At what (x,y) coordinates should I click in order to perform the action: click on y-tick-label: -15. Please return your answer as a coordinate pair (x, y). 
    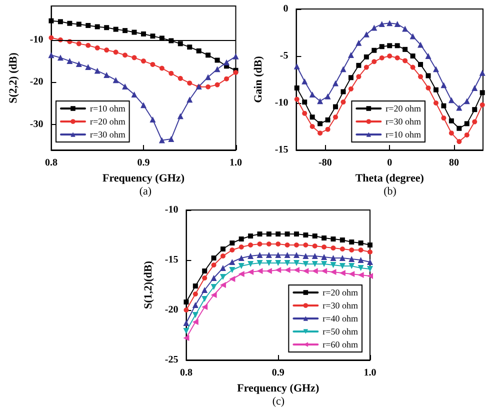
    Looking at the image, I should click on (171, 260).